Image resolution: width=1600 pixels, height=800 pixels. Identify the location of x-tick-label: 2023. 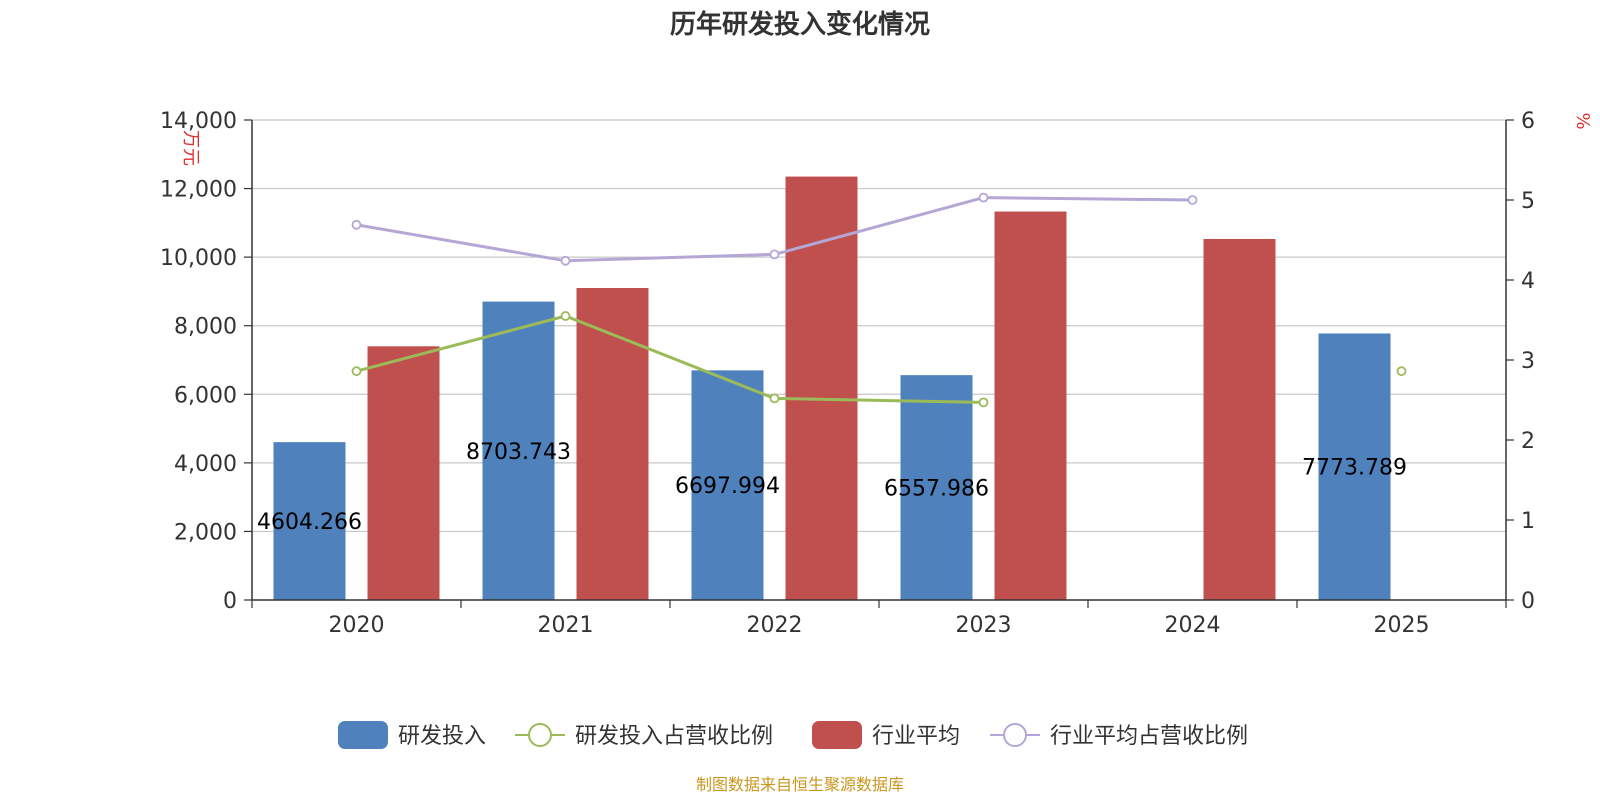
(984, 625).